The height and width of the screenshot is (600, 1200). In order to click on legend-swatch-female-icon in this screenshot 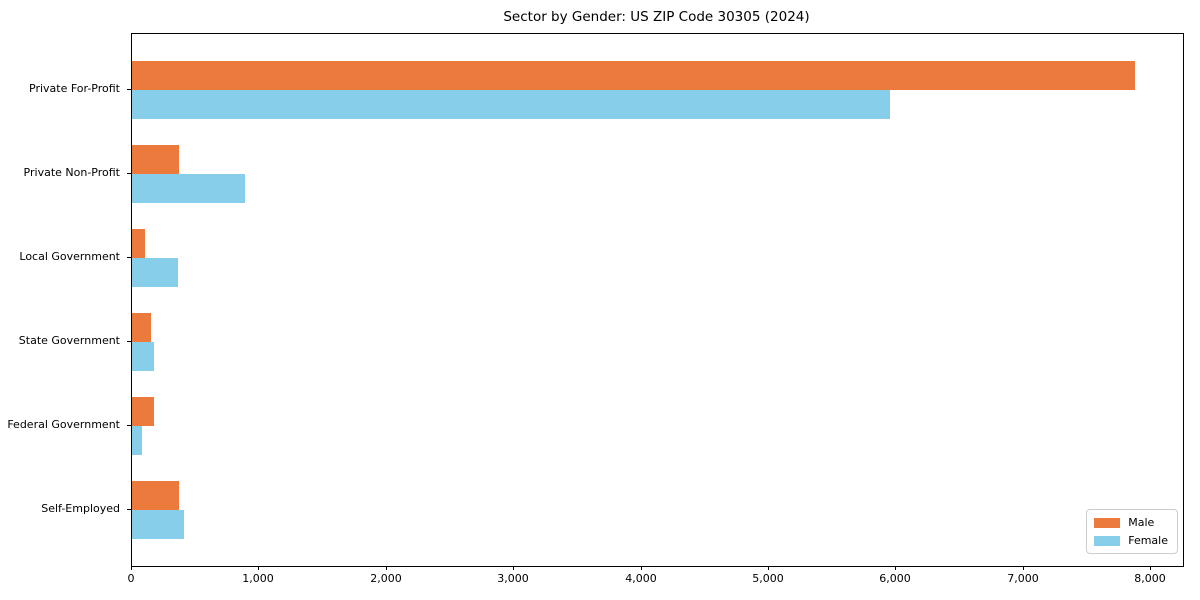, I will do `click(1107, 540)`.